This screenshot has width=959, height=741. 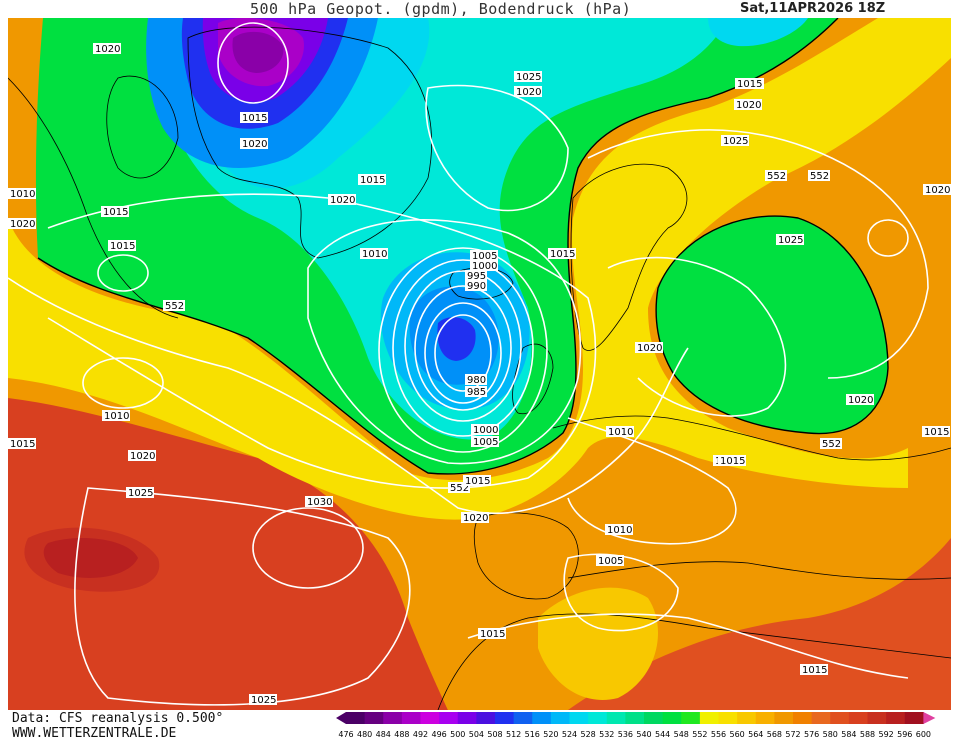 What do you see at coordinates (569, 734) in the screenshot?
I see `legend-tick-label: 524` at bounding box center [569, 734].